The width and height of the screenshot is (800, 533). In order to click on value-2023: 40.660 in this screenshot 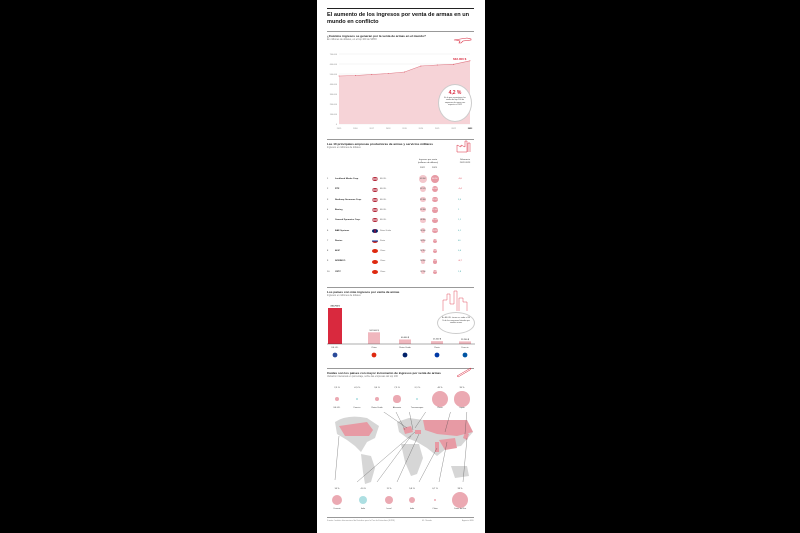, I will do `click(435, 189)`.